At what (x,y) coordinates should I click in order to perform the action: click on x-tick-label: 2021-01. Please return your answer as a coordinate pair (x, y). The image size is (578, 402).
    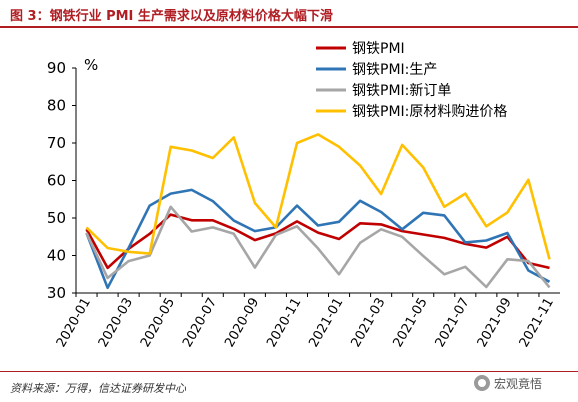
    Looking at the image, I should click on (326, 323).